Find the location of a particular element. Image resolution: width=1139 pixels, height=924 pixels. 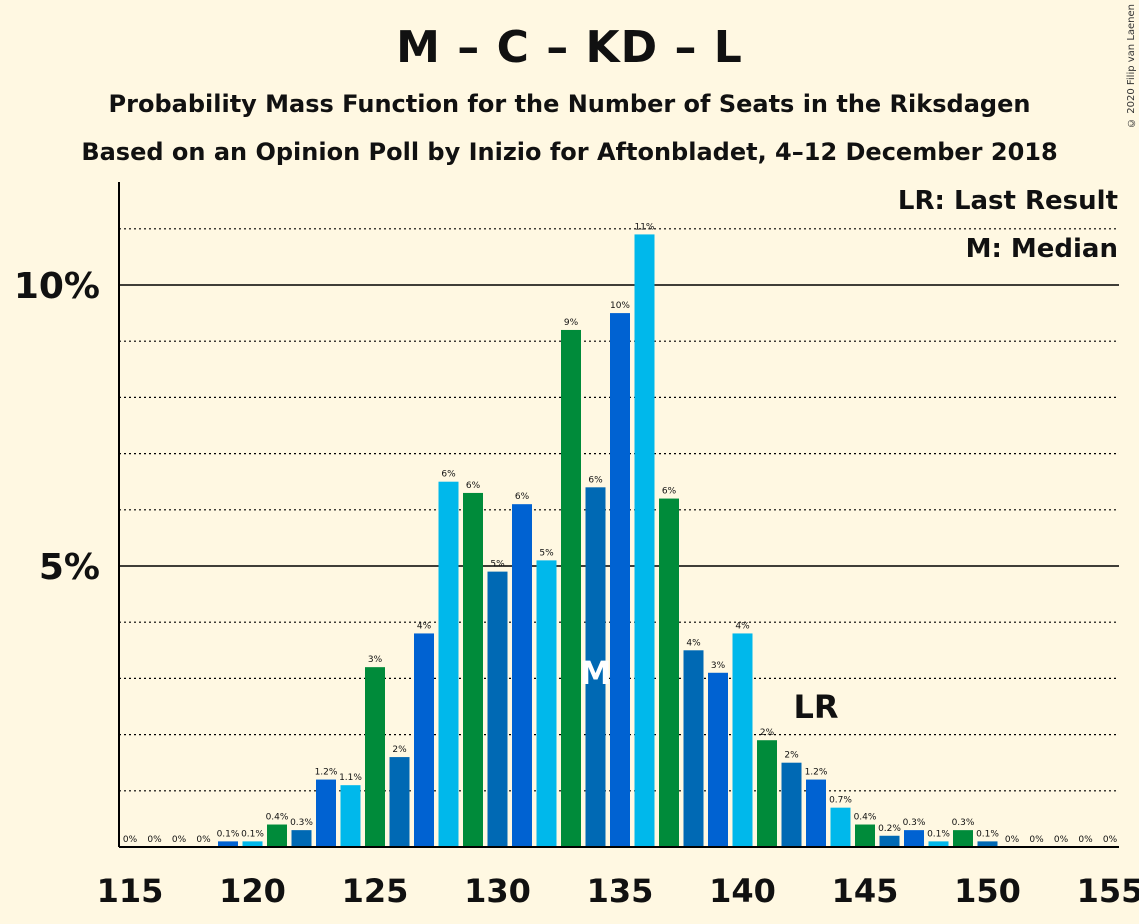

y-tick-label: 10% is located at coordinates (57, 286).